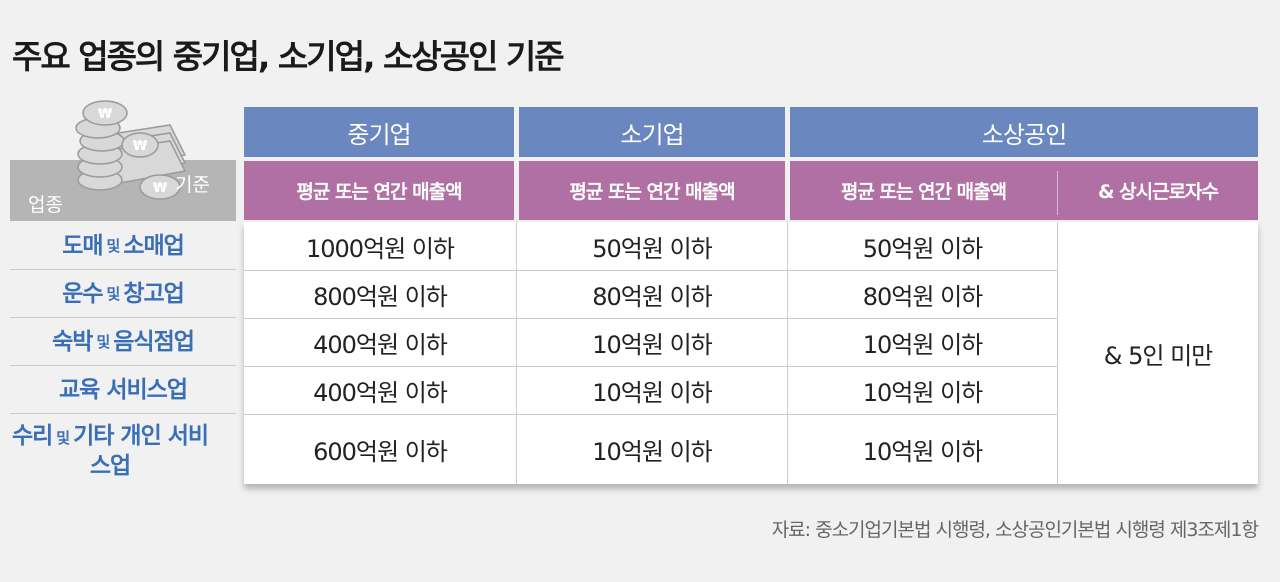  Describe the element at coordinates (141, 451) in the screenshot. I see `row-label-part: 기타 개인 서비스업` at that location.